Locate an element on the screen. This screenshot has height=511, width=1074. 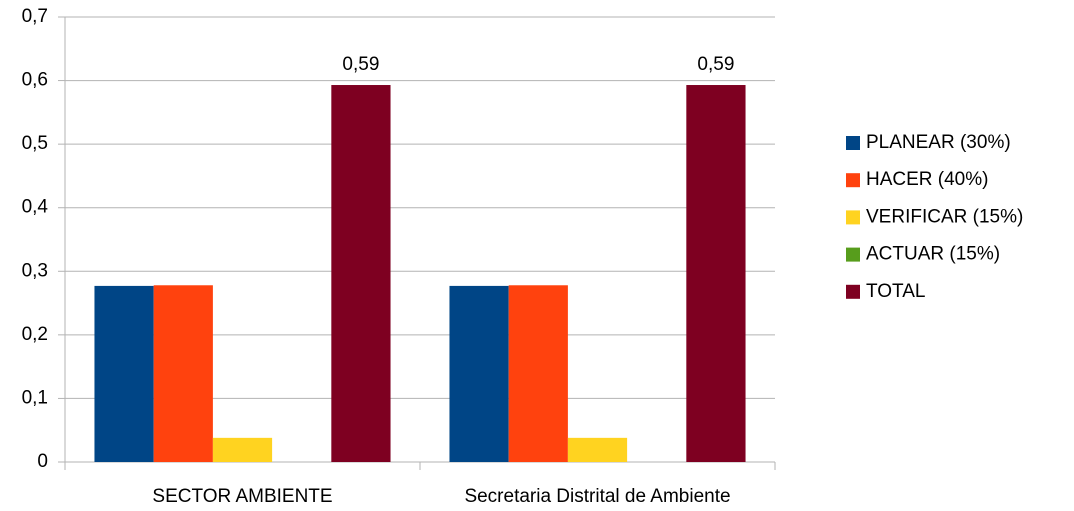
y-tick-label: 0,2 is located at coordinates (35, 334).